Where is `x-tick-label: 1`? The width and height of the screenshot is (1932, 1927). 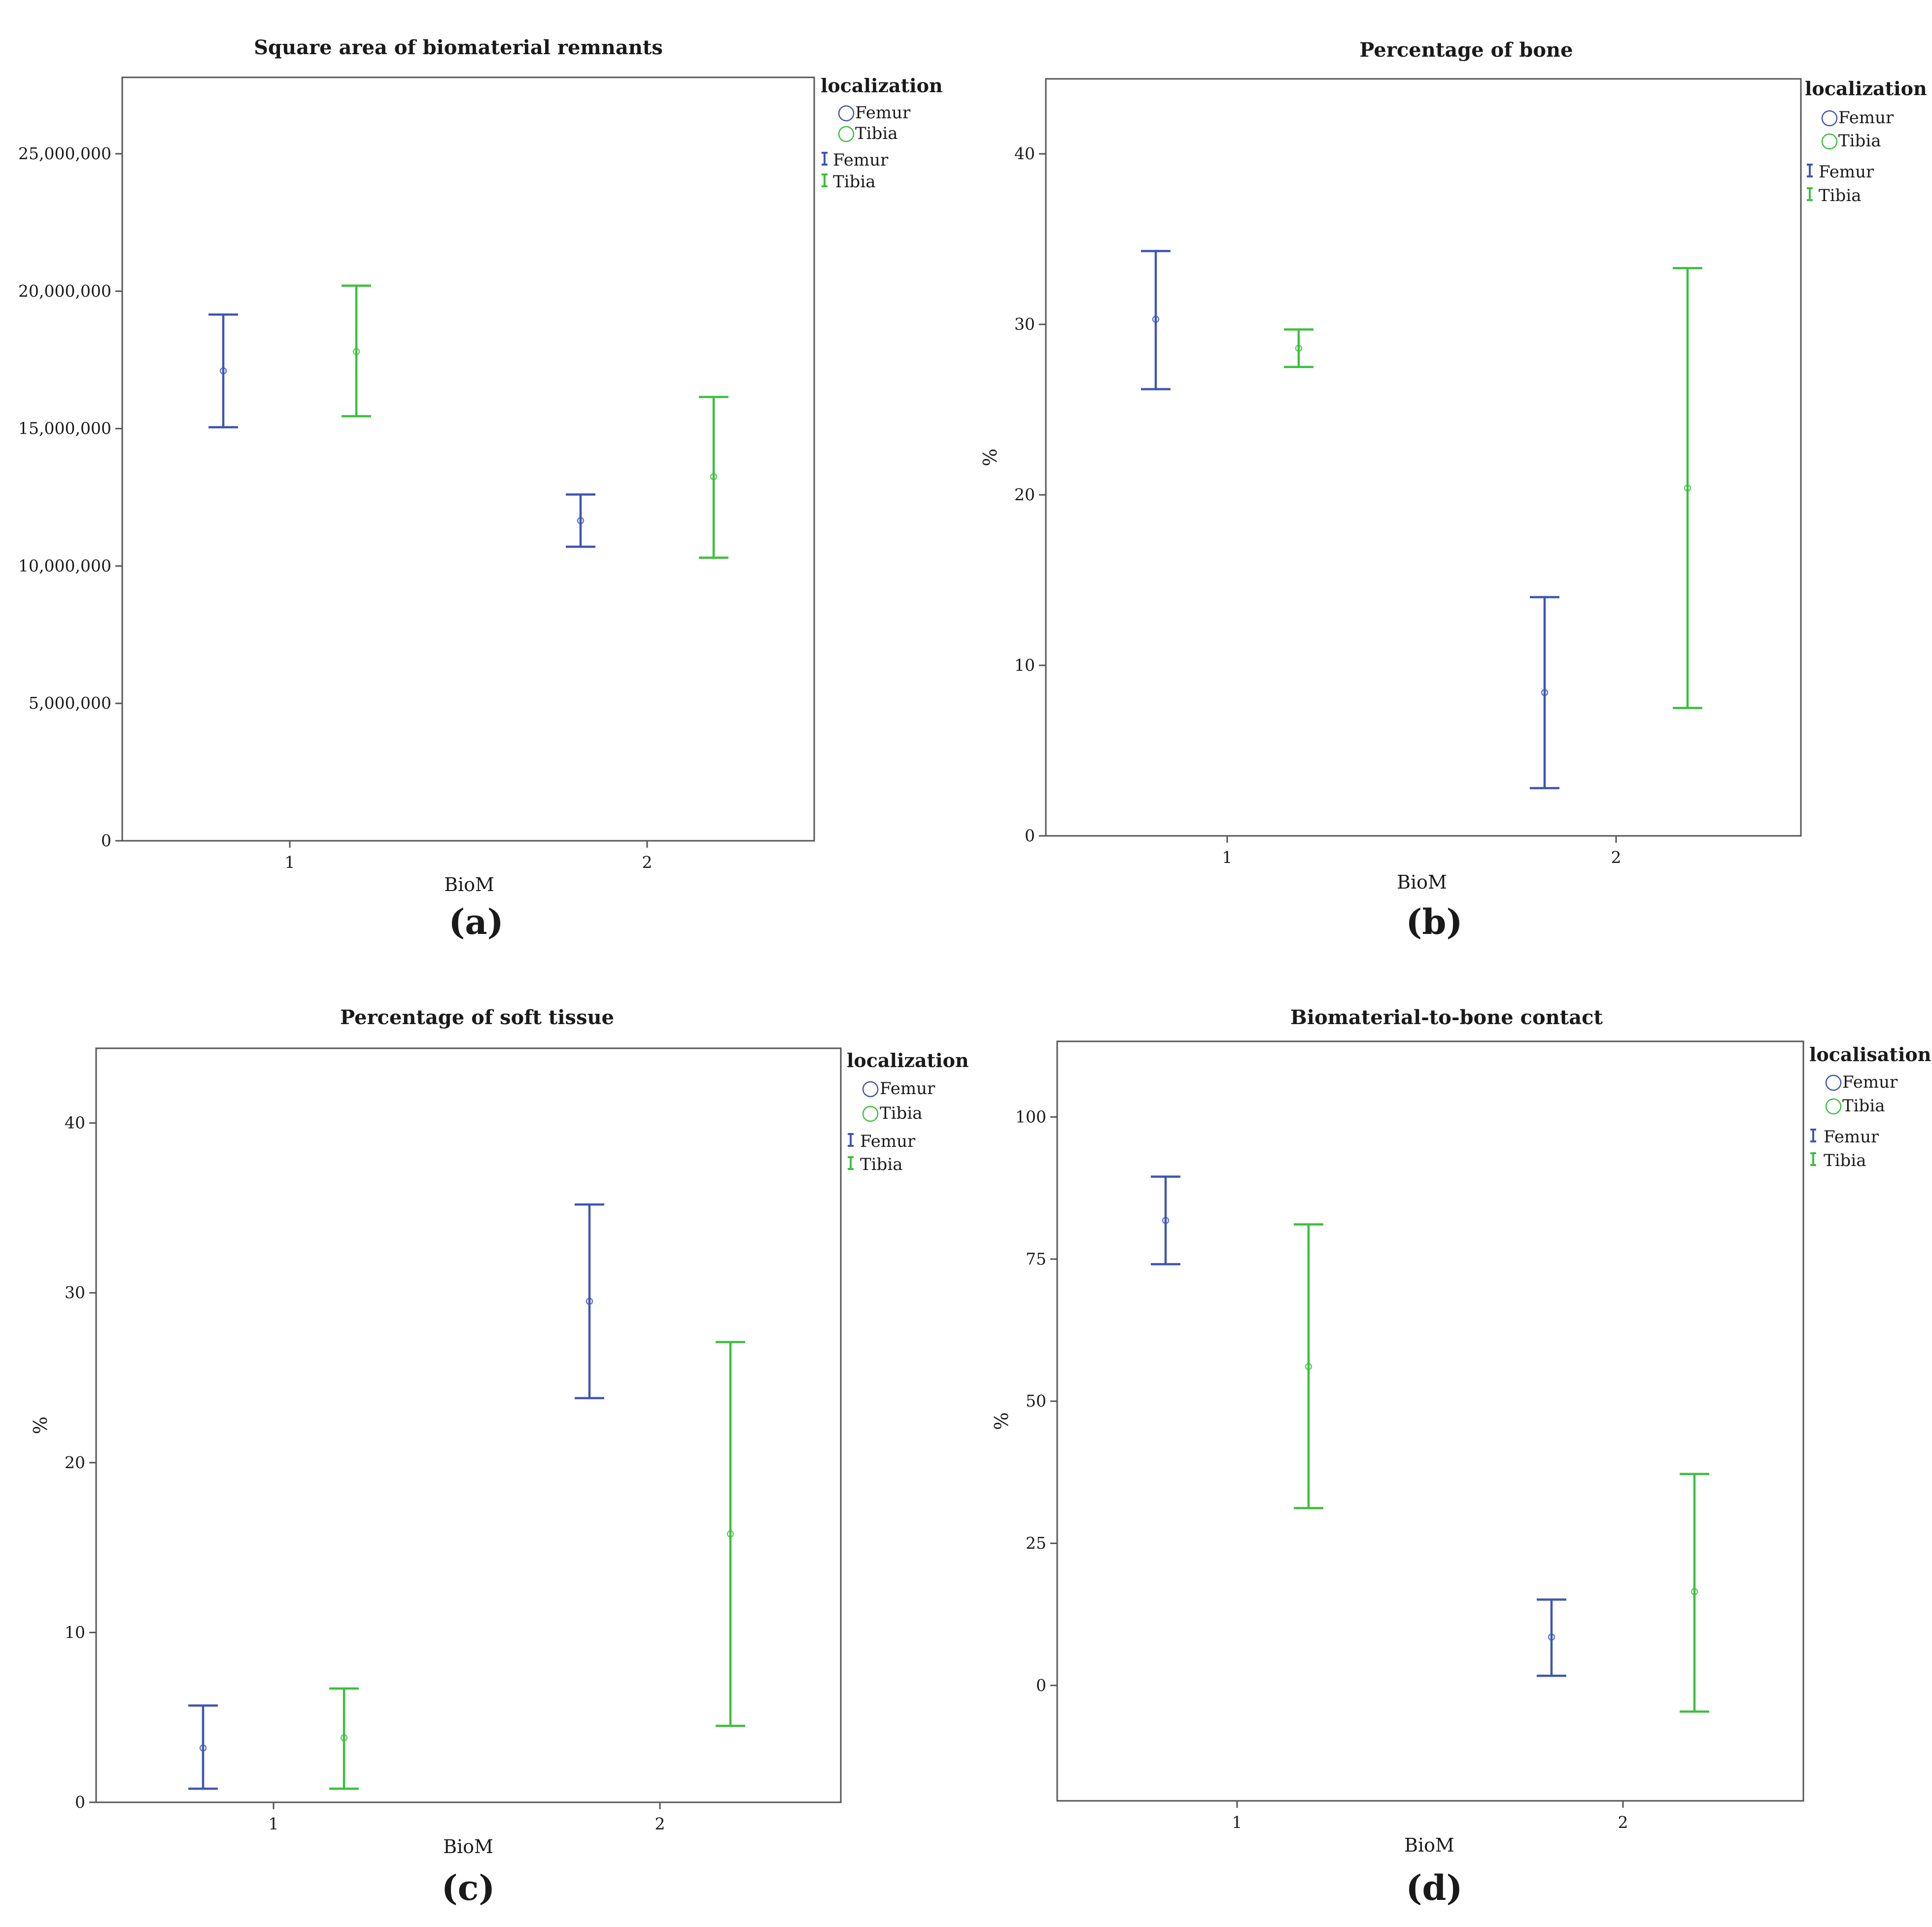
x-tick-label: 1 is located at coordinates (290, 862).